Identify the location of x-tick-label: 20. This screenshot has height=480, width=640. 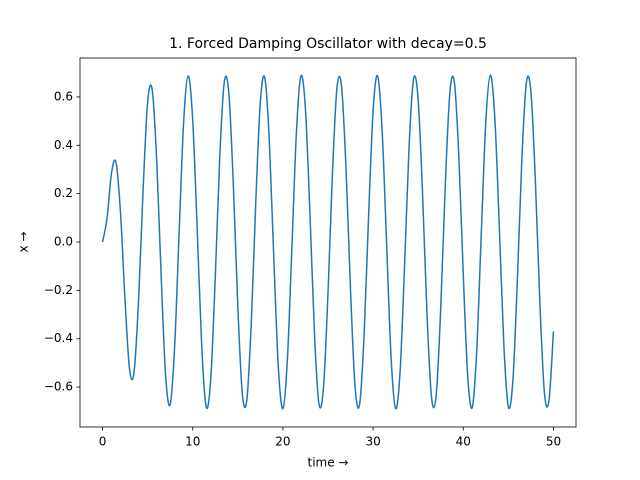
(282, 442).